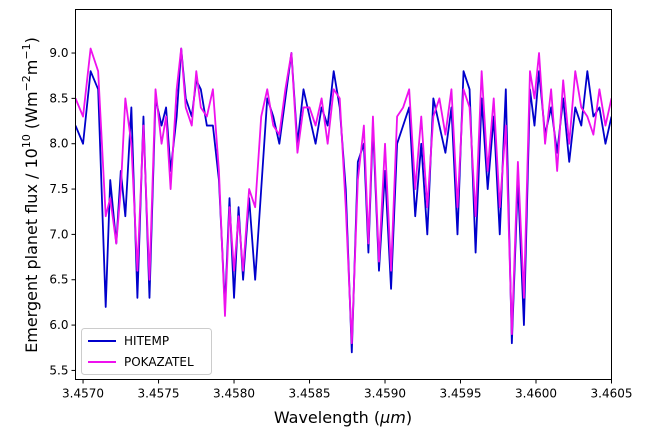 The image size is (650, 431). Describe the element at coordinates (536, 394) in the screenshot. I see `x-tick-label: 3.4600` at that location.